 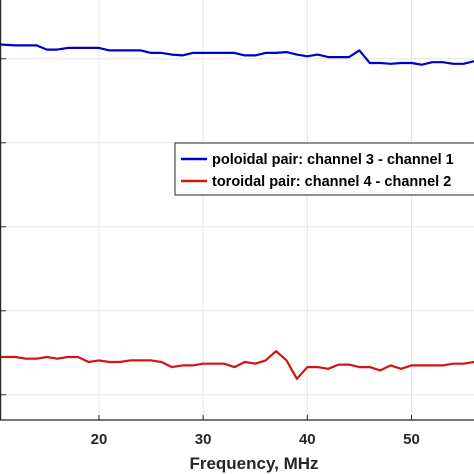 What do you see at coordinates (237, 54) in the screenshot?
I see `series-line-poloidal` at bounding box center [237, 54].